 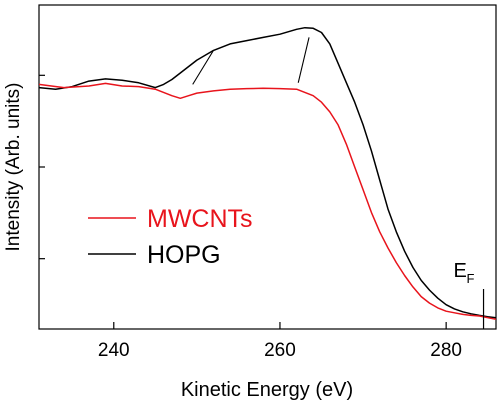 I want to click on x-axis-ticks: 240 260 280, so click(x=280, y=341).